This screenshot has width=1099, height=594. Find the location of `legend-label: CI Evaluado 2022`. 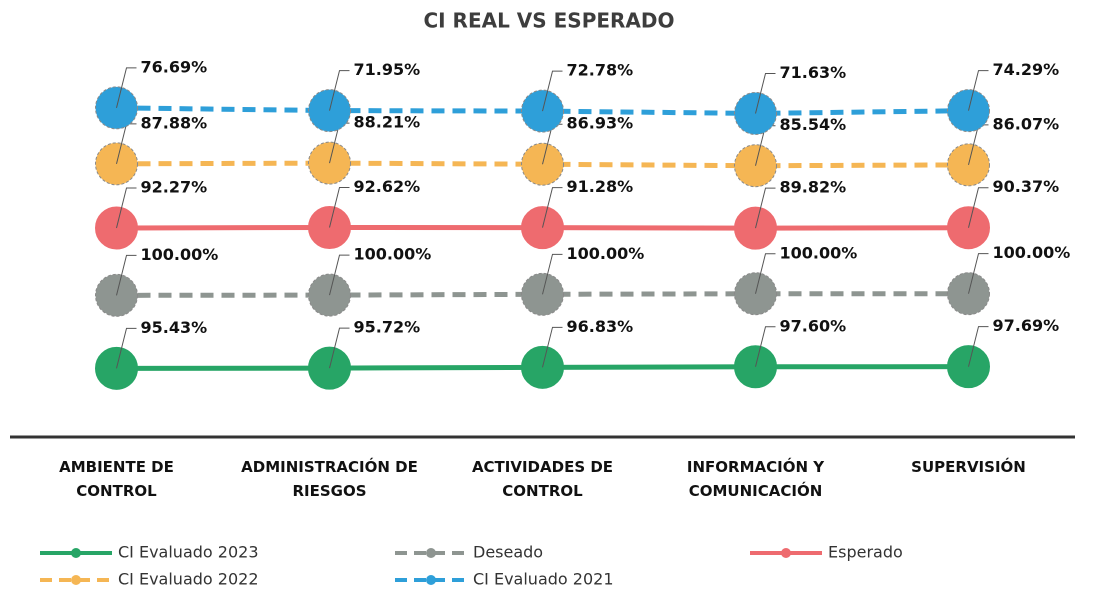

legend-label: CI Evaluado 2022 is located at coordinates (188, 579).